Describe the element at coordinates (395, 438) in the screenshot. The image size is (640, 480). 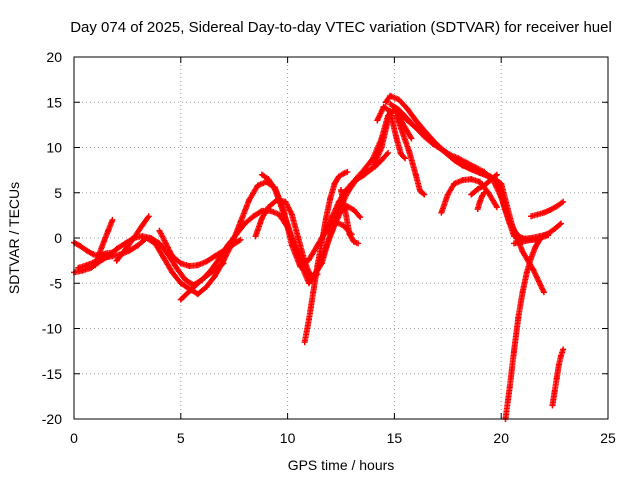
I see `x-tick-label: 15` at that location.